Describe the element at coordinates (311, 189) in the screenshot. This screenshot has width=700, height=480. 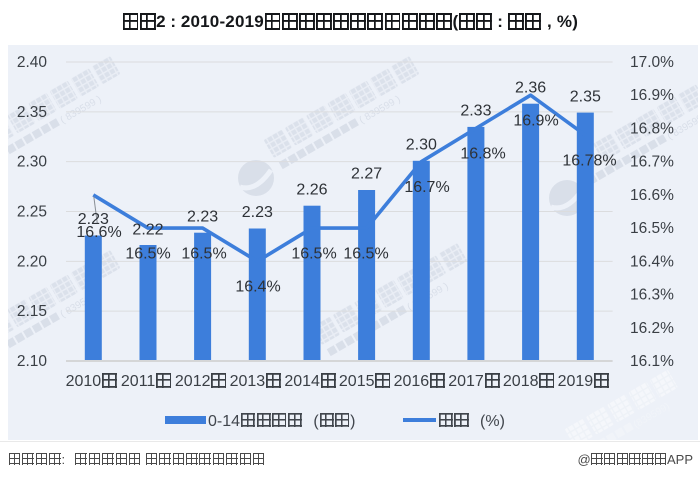
I see `svg-text: 2.26` at that location.